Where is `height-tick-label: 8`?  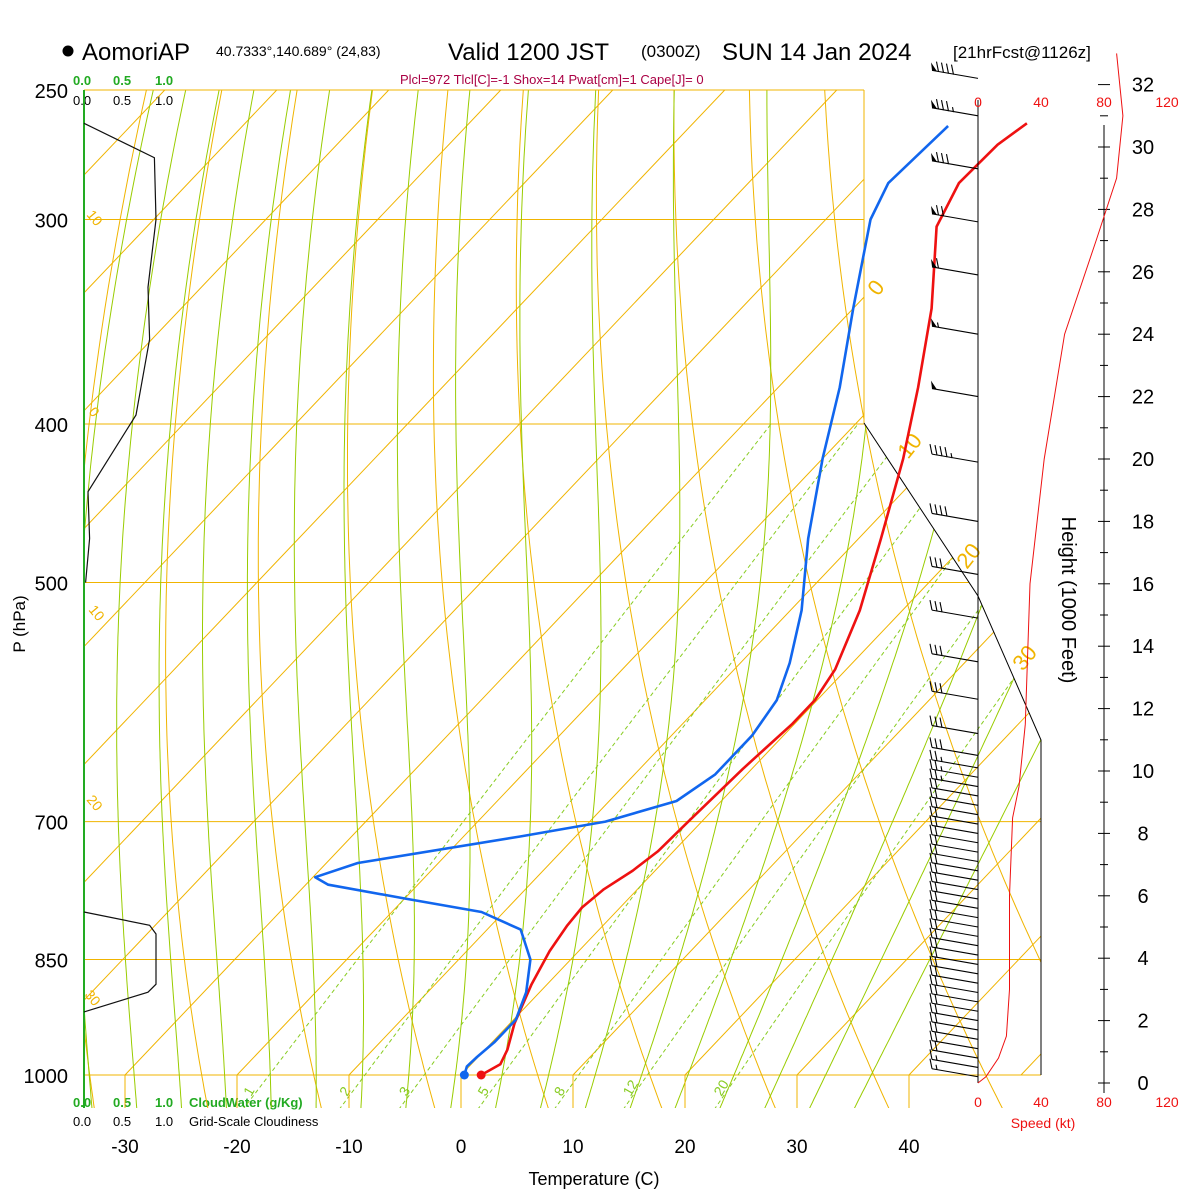 height-tick-label: 8 is located at coordinates (1142, 834).